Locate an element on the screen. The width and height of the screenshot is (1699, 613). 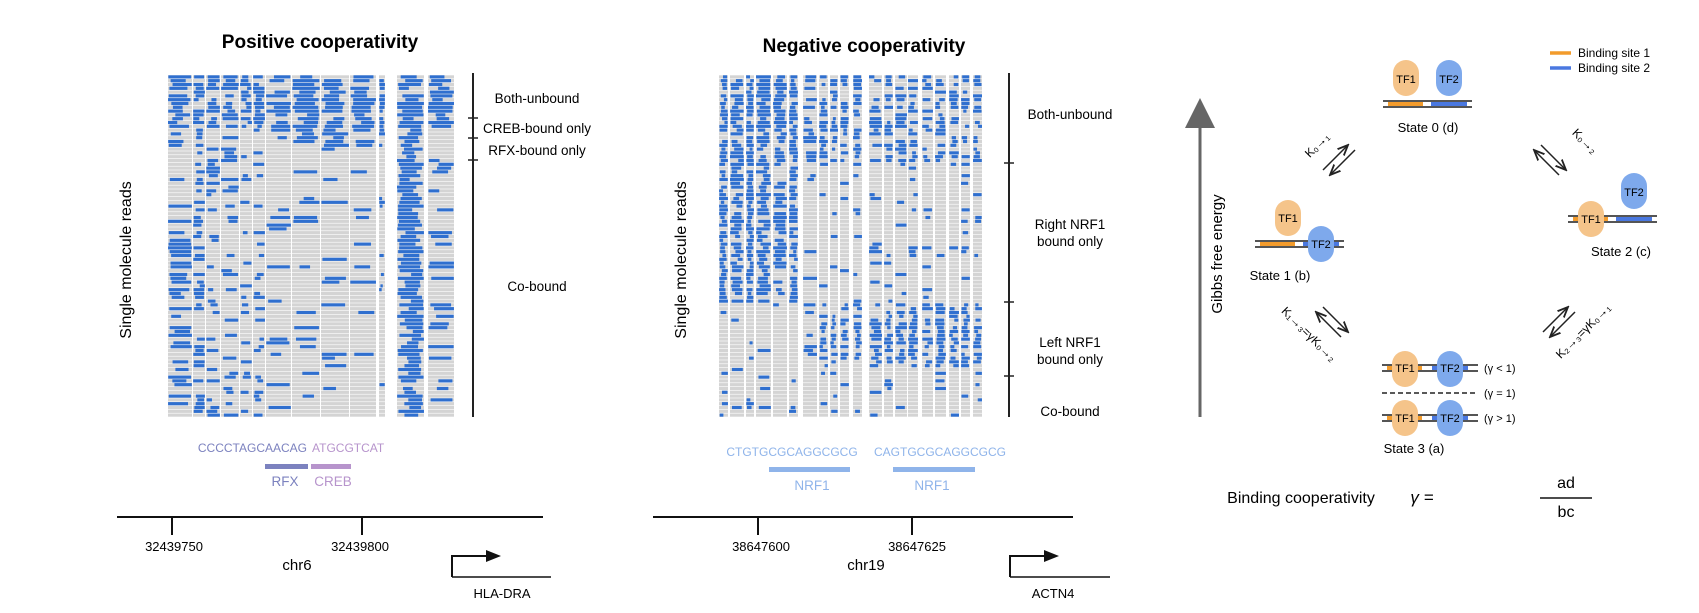
tf1-icon is located at coordinates (1405, 369).